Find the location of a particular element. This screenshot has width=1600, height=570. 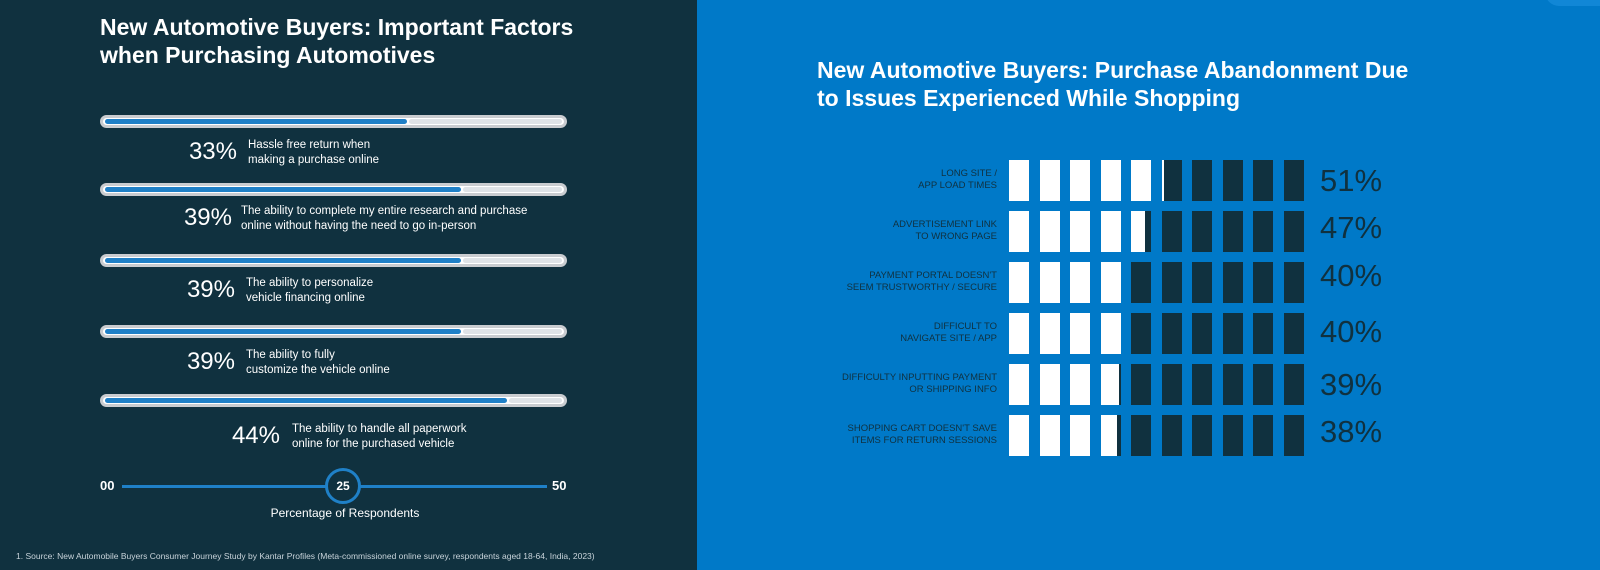

corner-decoration is located at coordinates (1572, 3).